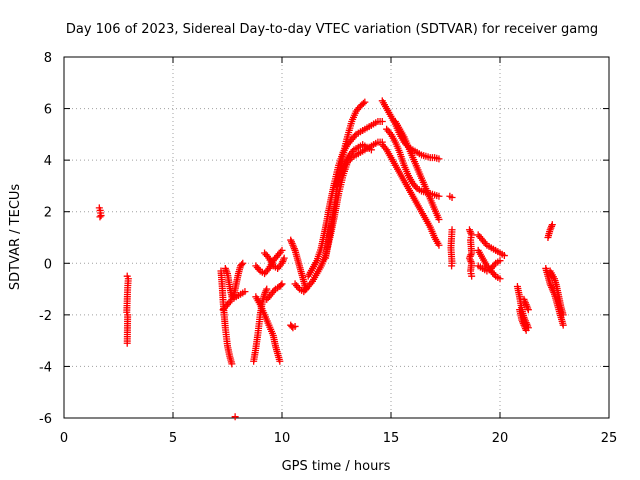 The width and height of the screenshot is (640, 480). Describe the element at coordinates (64, 438) in the screenshot. I see `x-tick-label: 0` at that location.